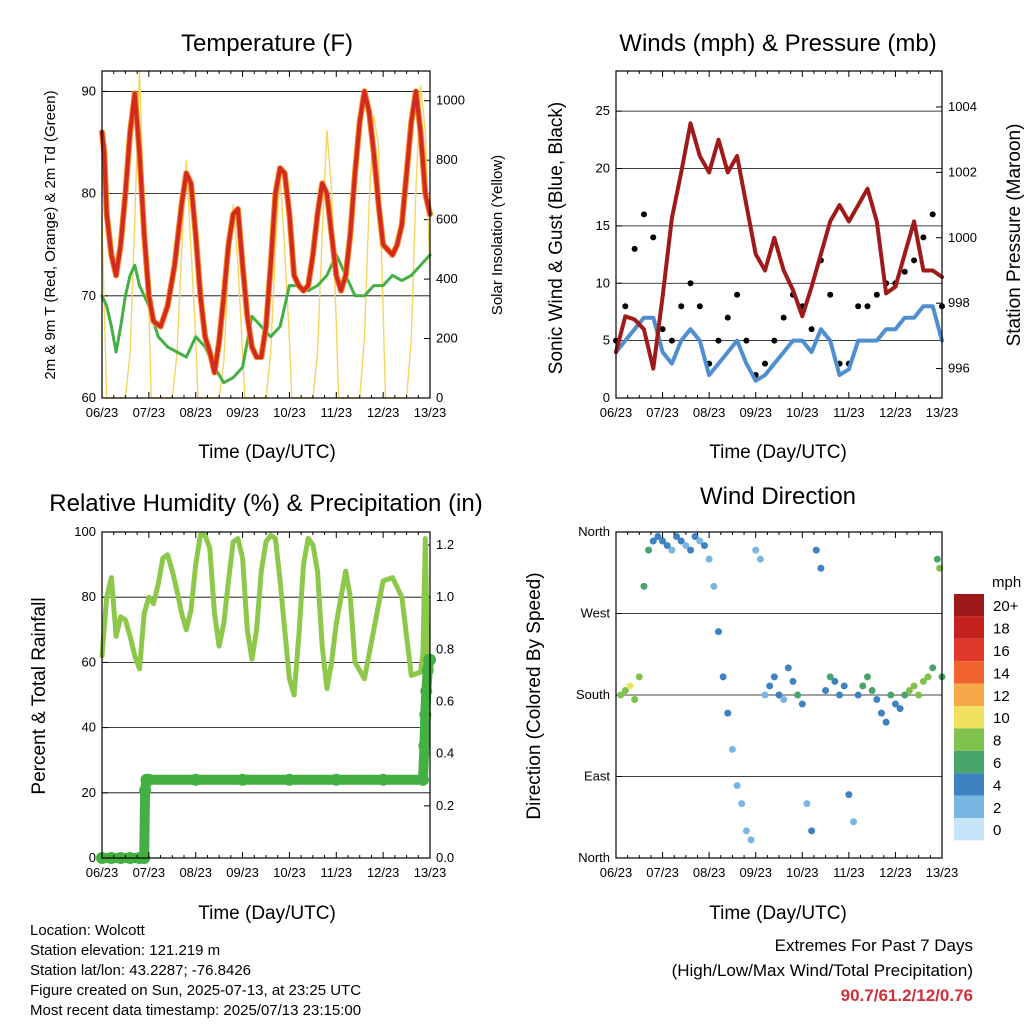  Describe the element at coordinates (266, 319) in the screenshot. I see `dewpoint-line` at that location.